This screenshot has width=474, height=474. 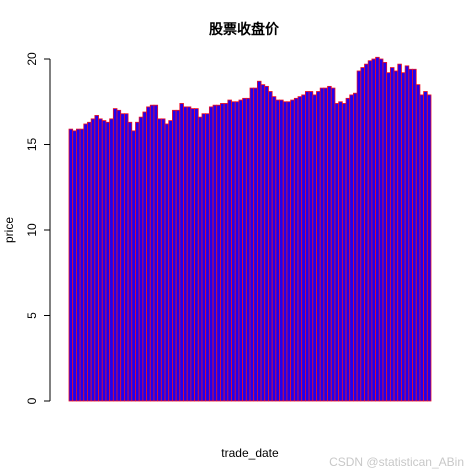 I want to click on y-tick-label: 10, so click(x=32, y=230).